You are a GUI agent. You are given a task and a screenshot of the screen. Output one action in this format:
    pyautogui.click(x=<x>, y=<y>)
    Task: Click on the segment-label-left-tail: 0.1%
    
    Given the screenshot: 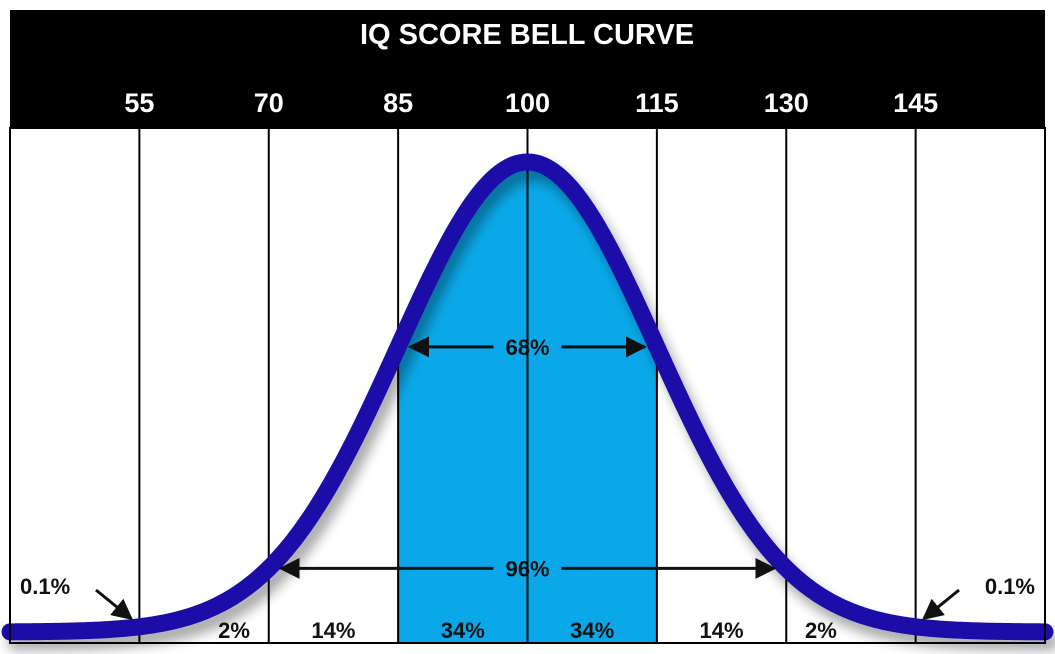 What is the action you would take?
    pyautogui.click(x=45, y=586)
    